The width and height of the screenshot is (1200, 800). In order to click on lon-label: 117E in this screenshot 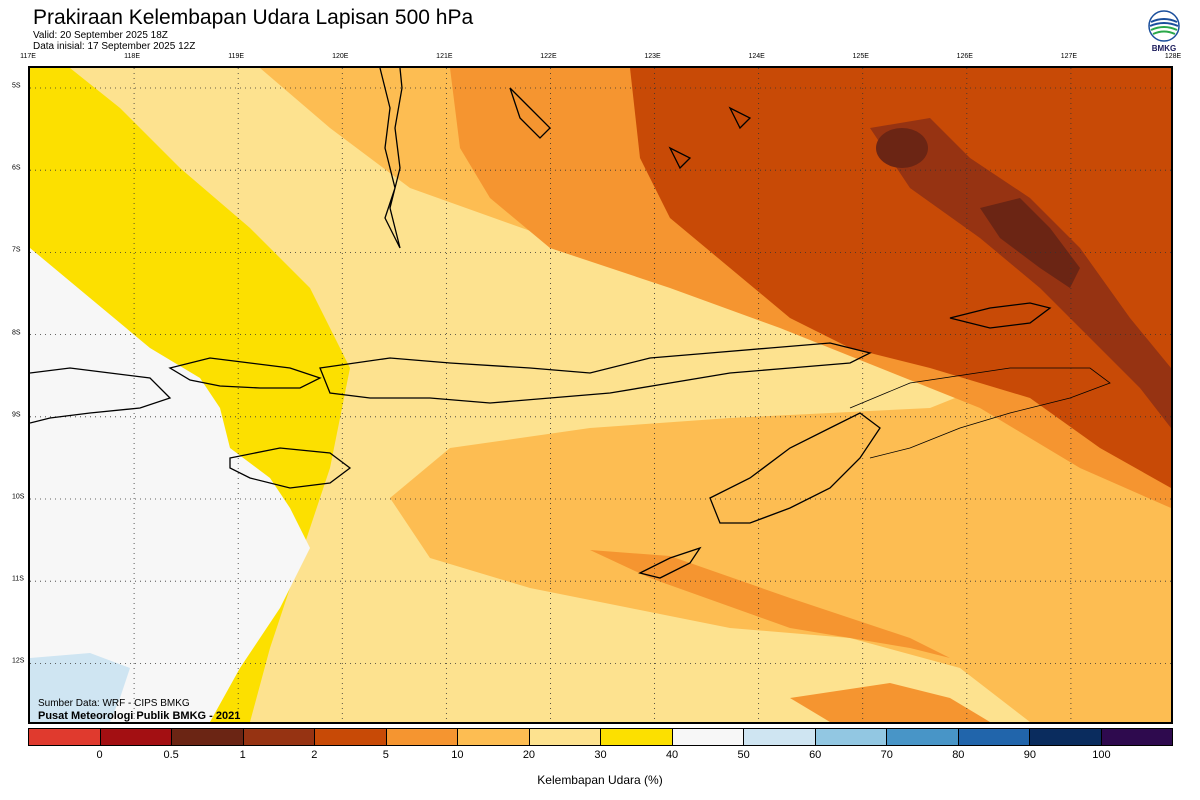, I will do `click(28, 56)`.